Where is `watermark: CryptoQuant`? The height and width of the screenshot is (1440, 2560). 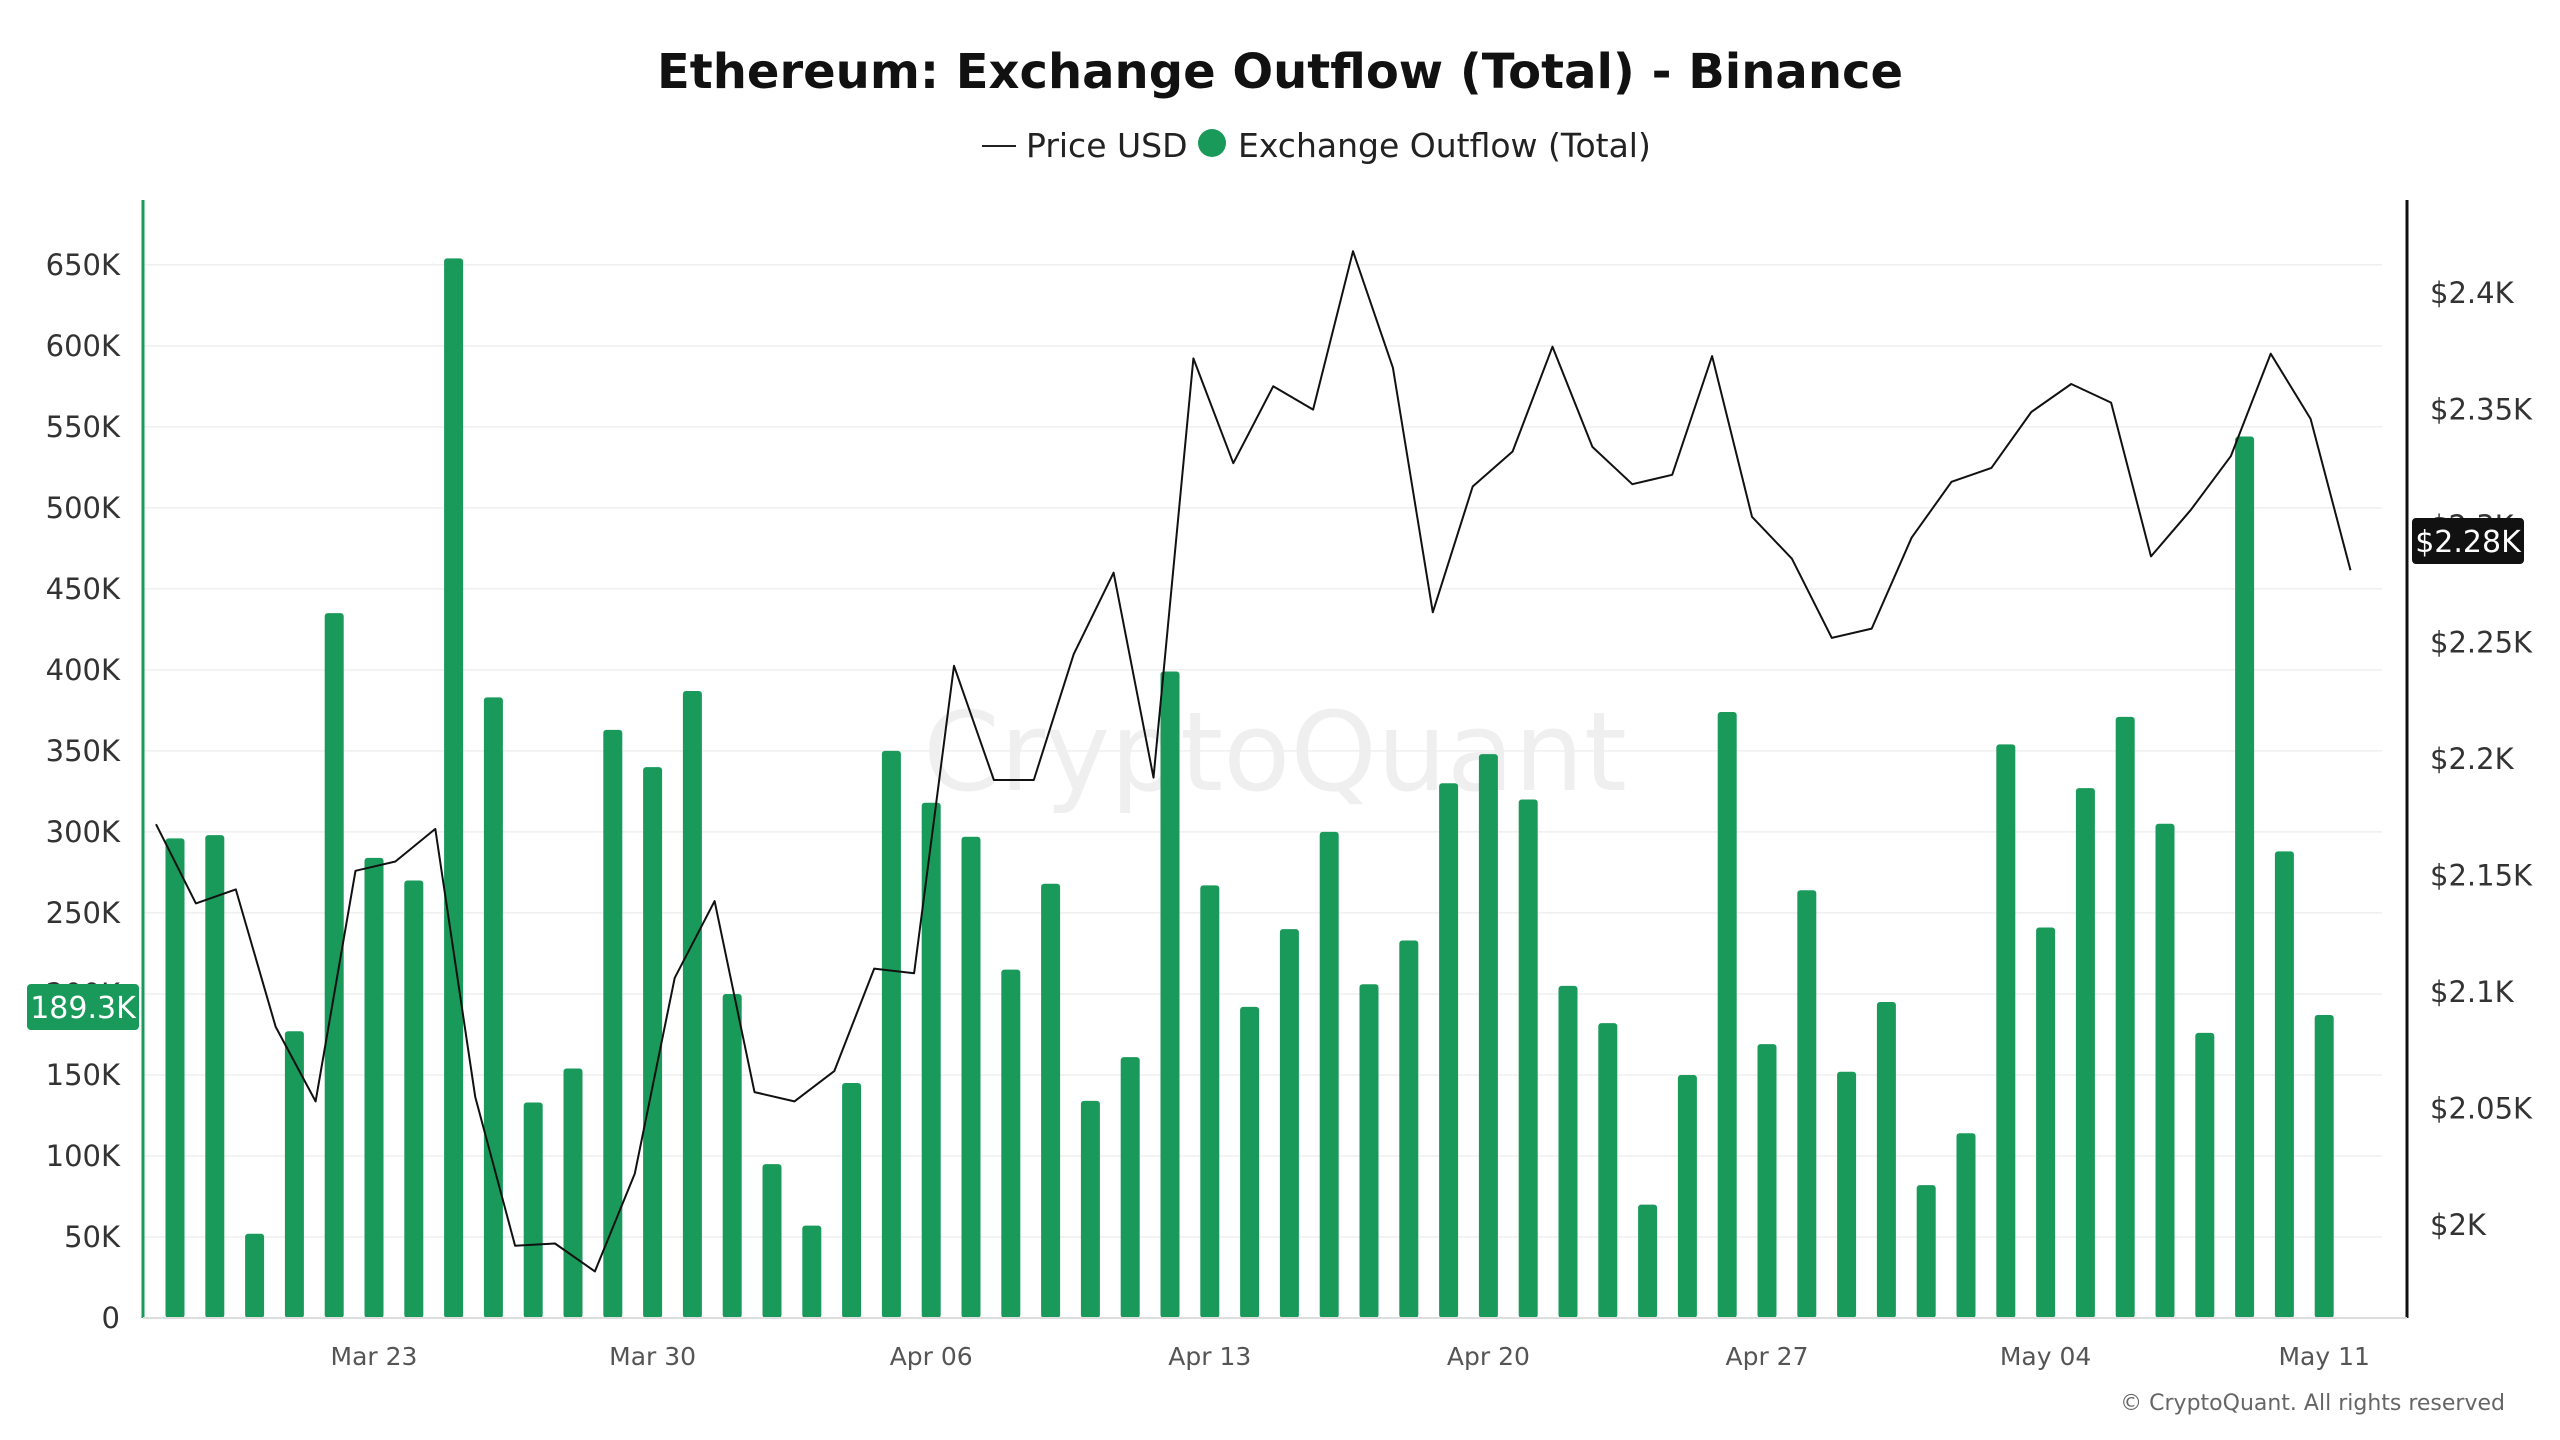 watermark: CryptoQuant is located at coordinates (1275, 752).